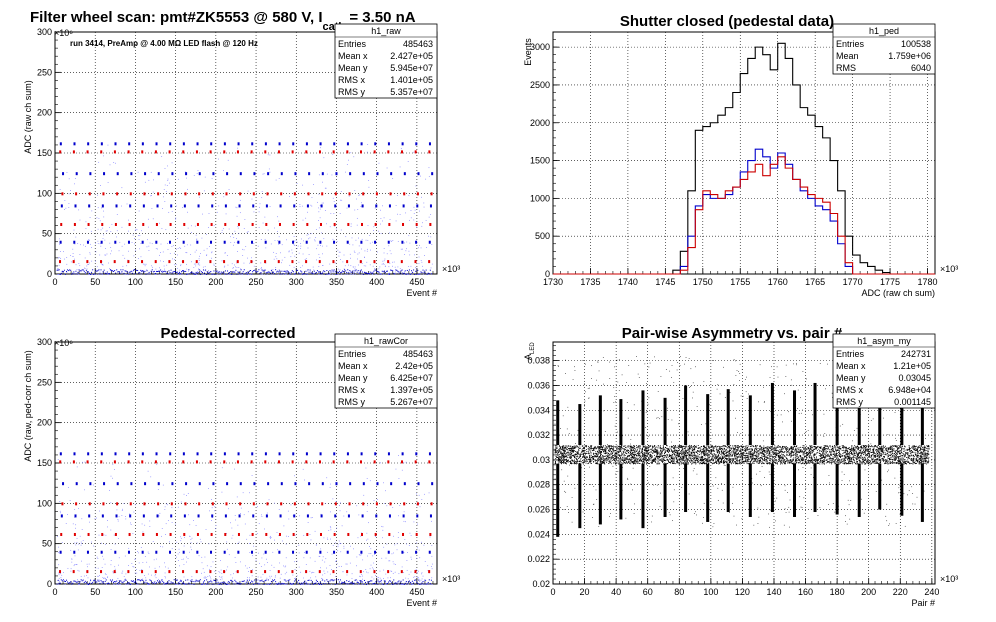  What do you see at coordinates (900, 592) in the screenshot?
I see `x-tick-label: 220` at bounding box center [900, 592].